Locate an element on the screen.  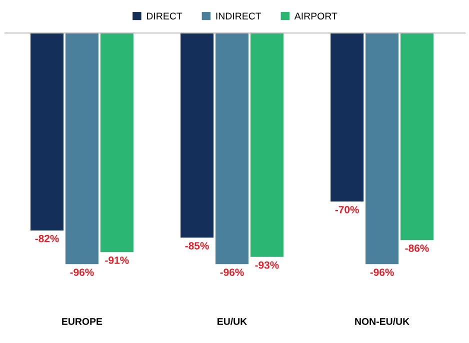
data-label: -70% is located at coordinates (347, 210).